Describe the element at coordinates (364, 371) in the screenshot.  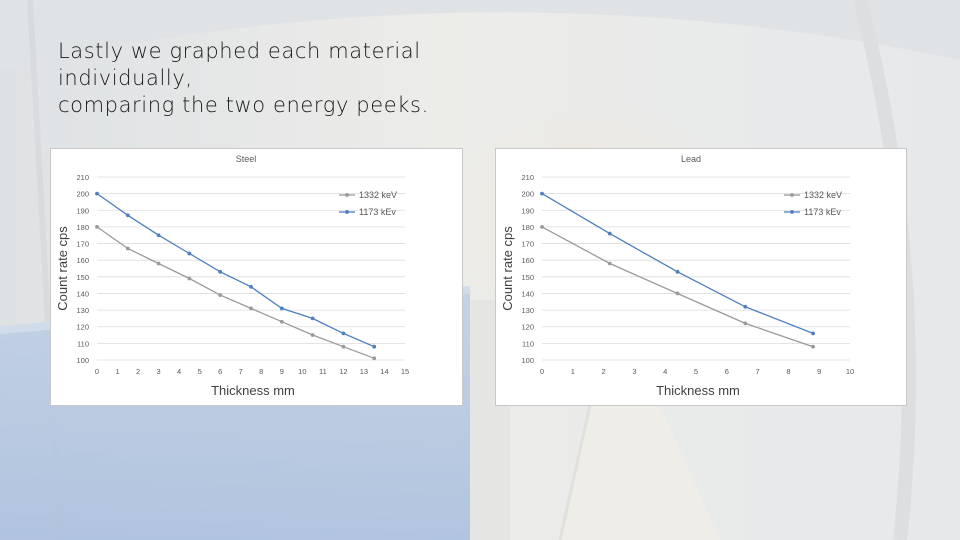
I see `steel-x-tick-label: 13` at that location.